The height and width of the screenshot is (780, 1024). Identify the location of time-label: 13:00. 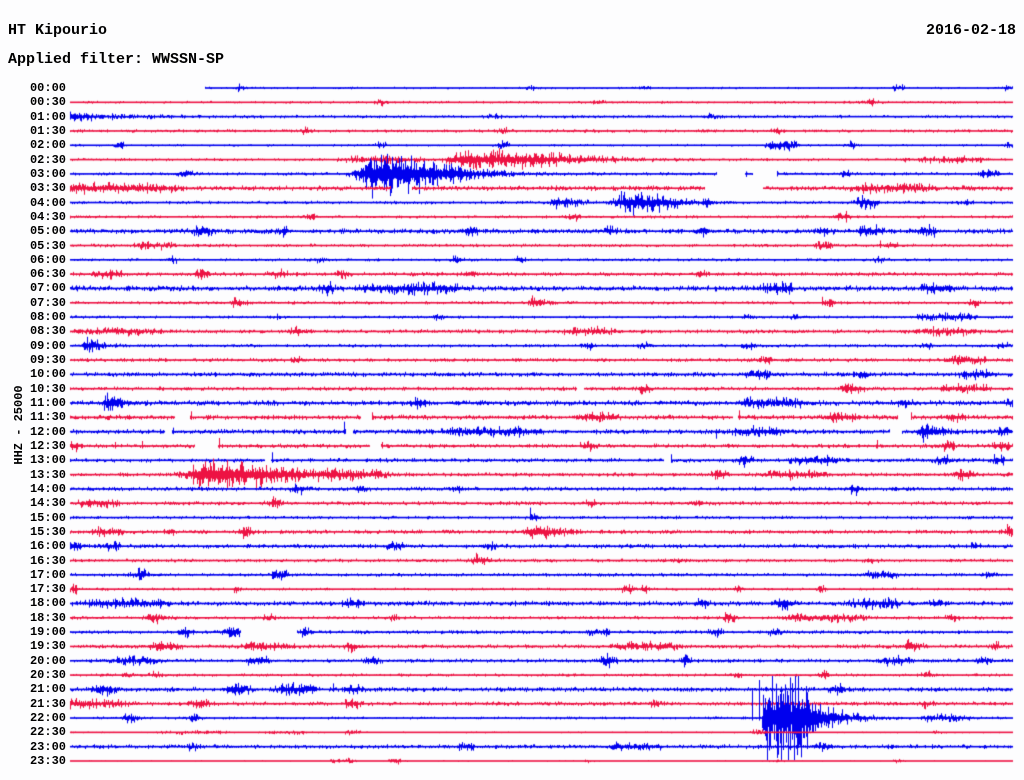
(47, 460).